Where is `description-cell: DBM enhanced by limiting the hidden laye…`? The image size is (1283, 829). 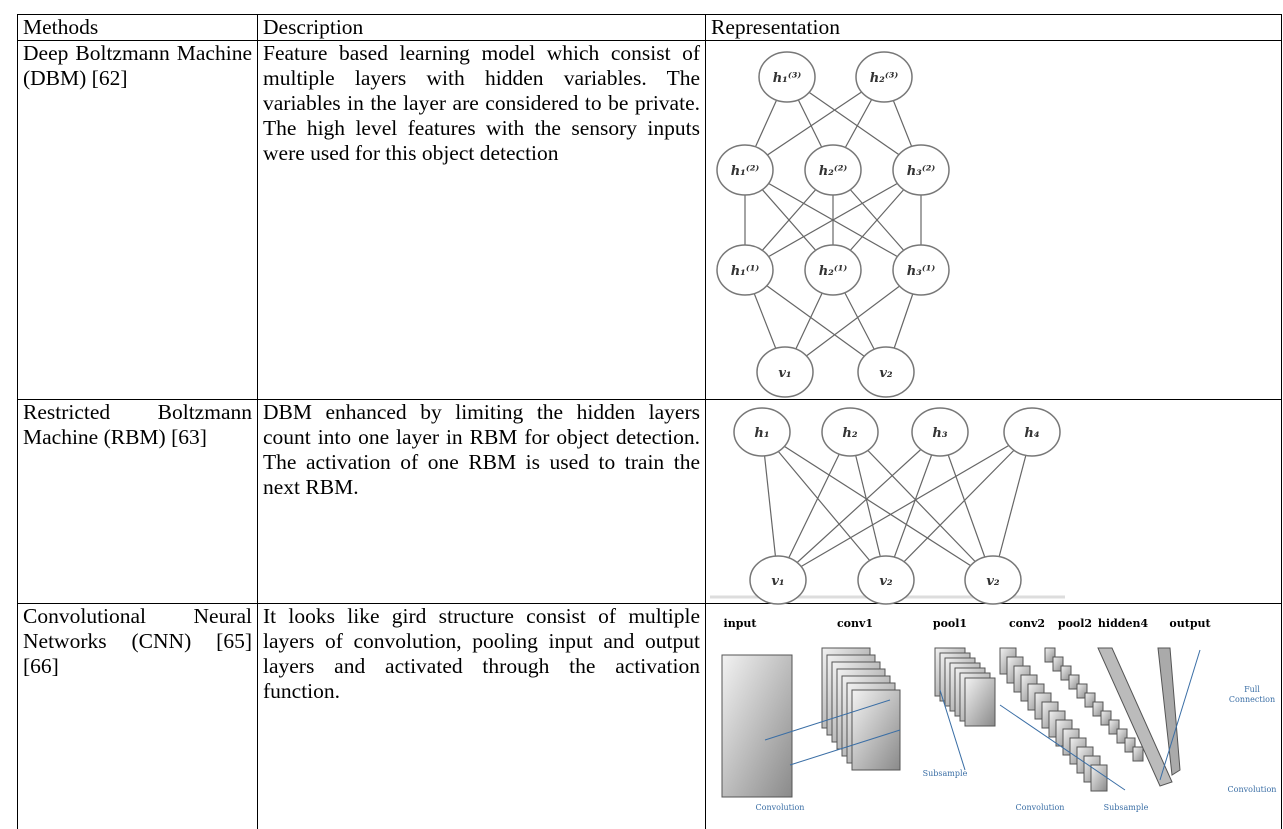
description-cell: DBM enhanced by limiting the hidden laye… is located at coordinates (481, 501).